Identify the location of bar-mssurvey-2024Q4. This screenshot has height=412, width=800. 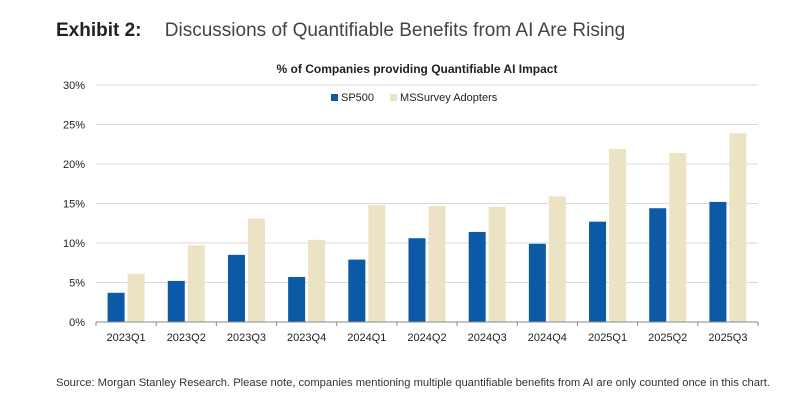
(557, 259).